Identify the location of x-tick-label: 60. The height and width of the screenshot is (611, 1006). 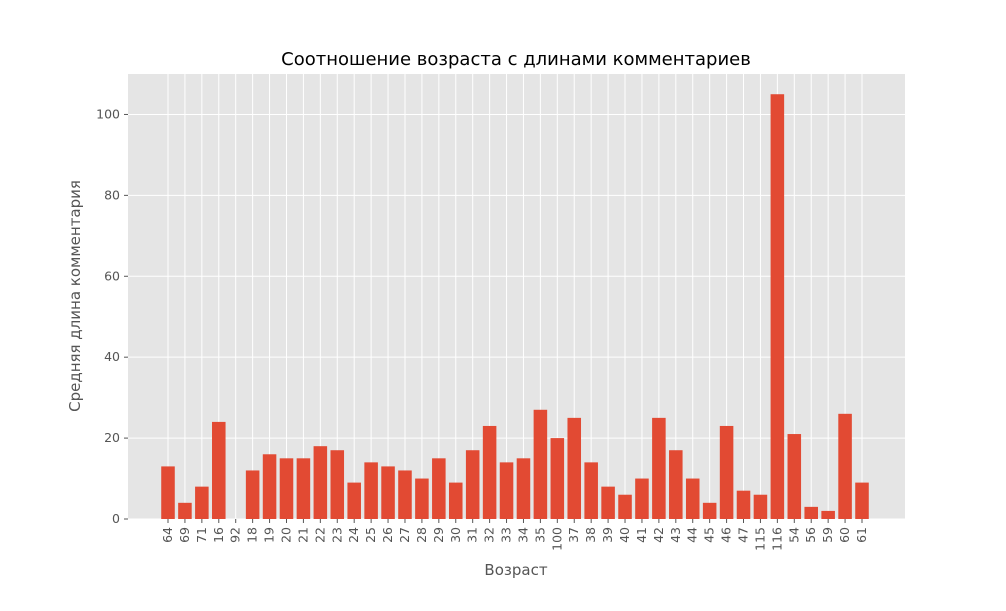
(844, 535).